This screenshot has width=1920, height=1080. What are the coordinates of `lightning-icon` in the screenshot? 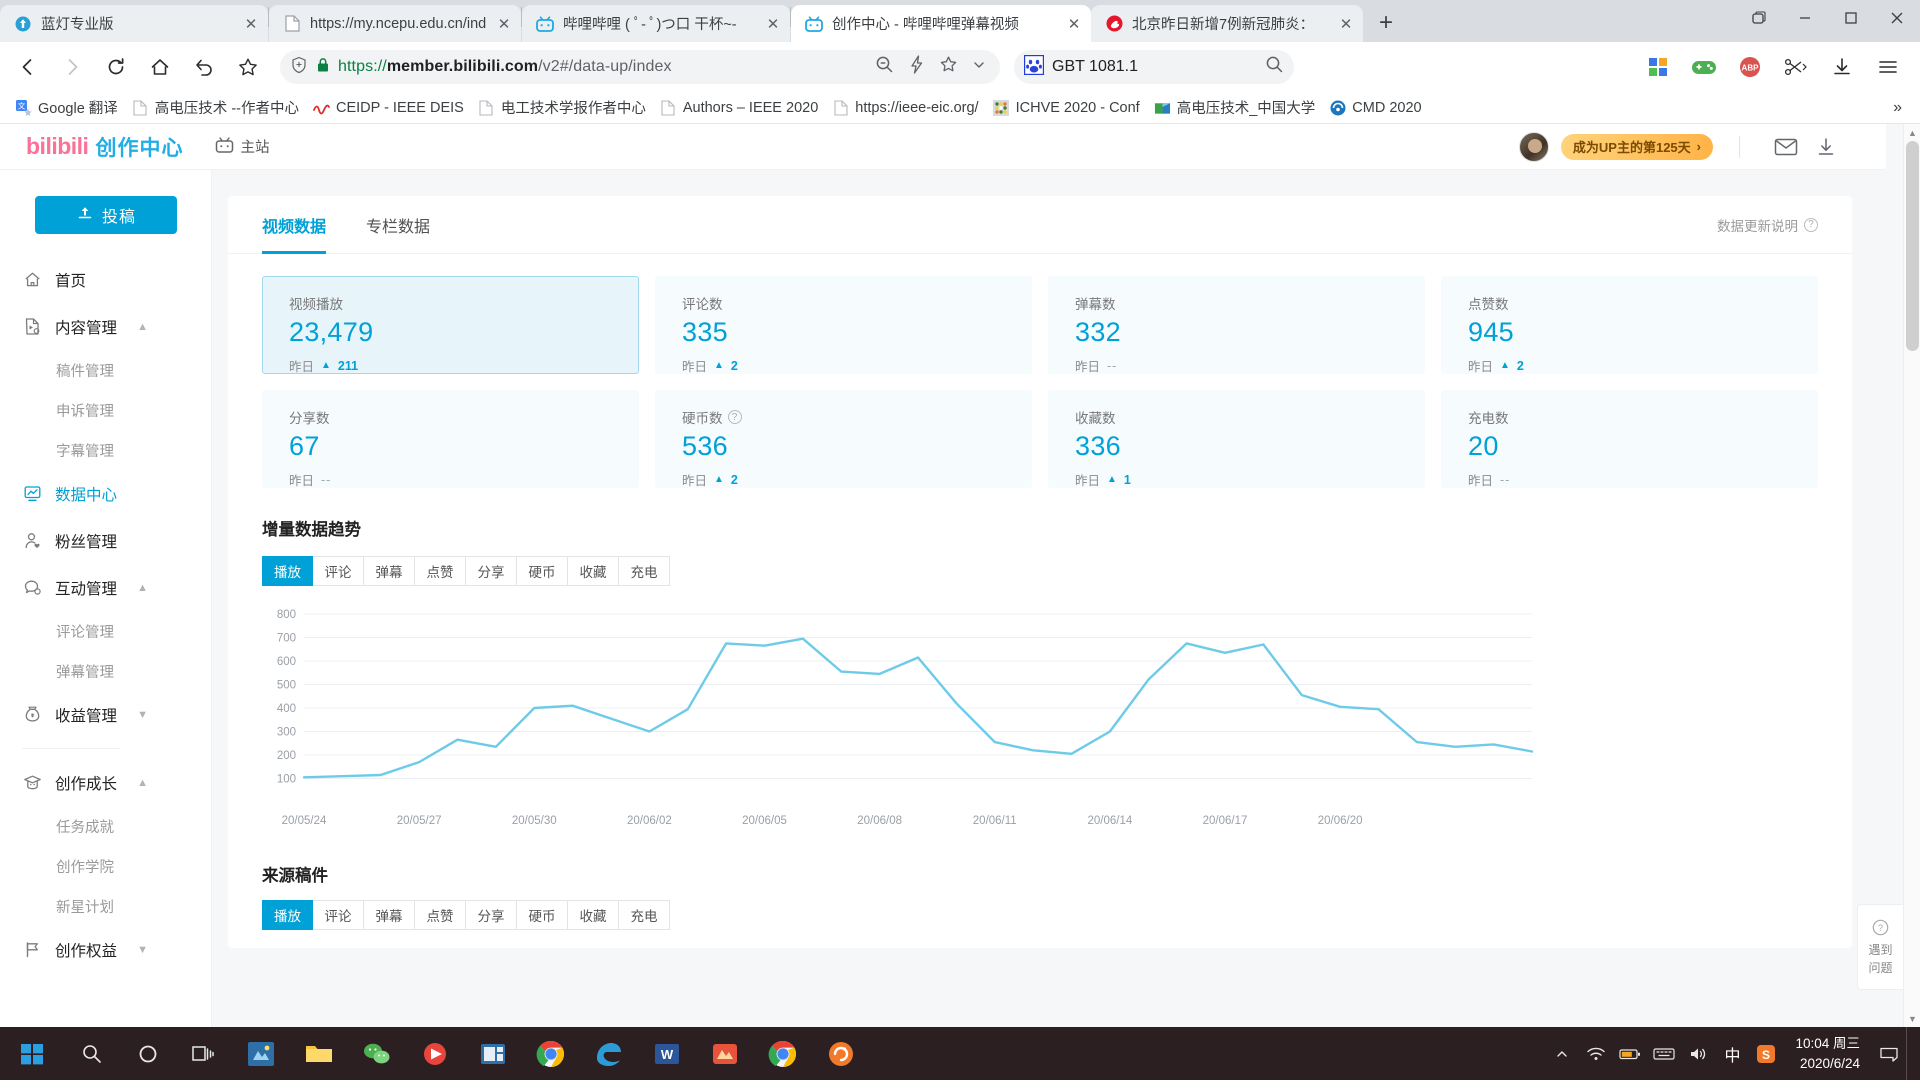 It's located at (916, 67).